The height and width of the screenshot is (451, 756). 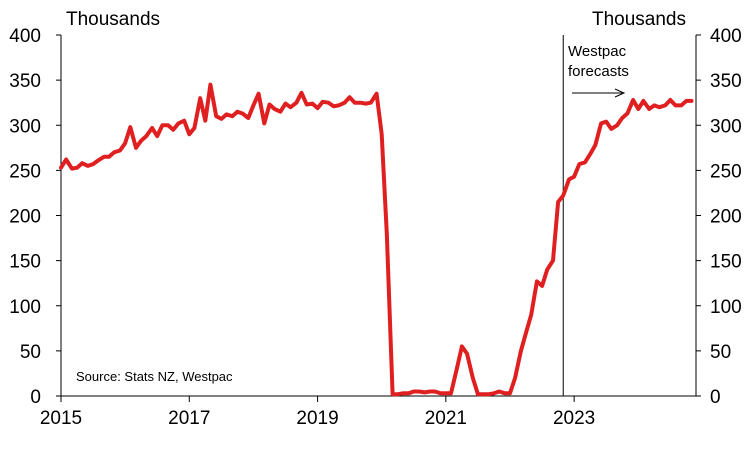 What do you see at coordinates (574, 418) in the screenshot?
I see `x-tick-label: 2023` at bounding box center [574, 418].